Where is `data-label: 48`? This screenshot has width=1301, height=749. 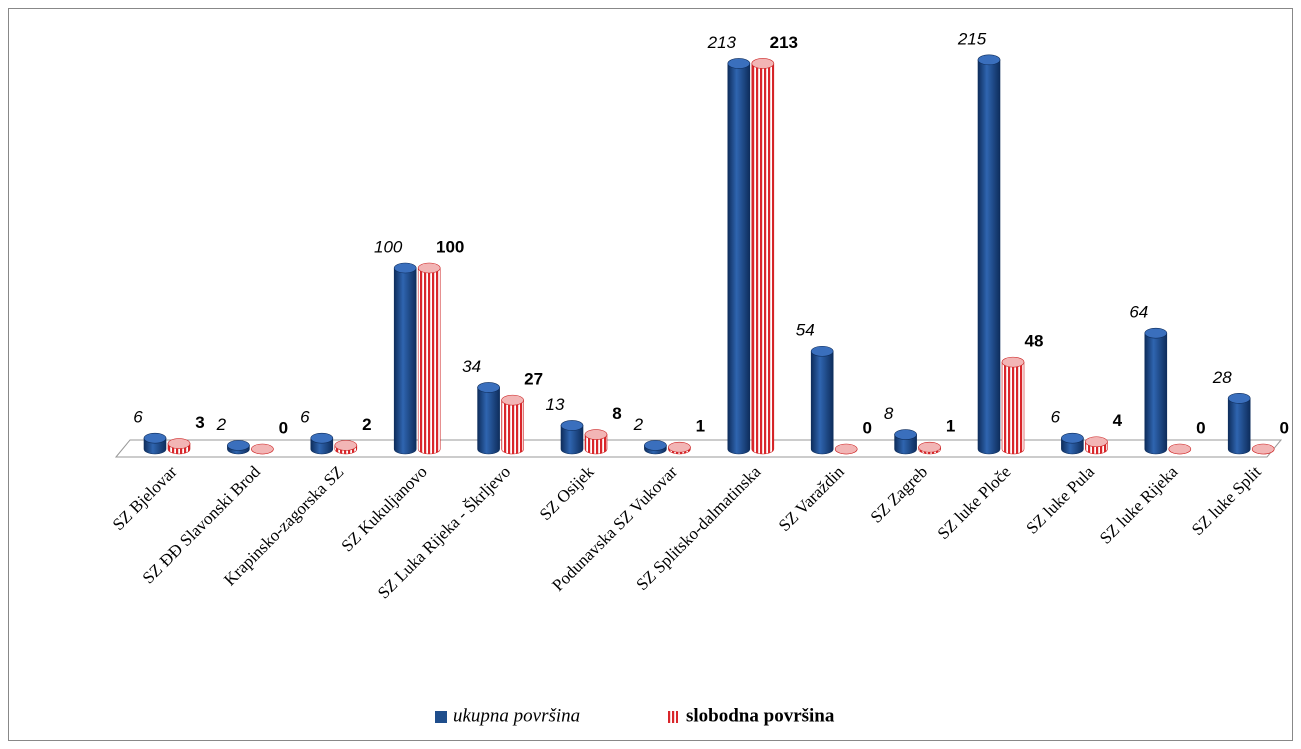
data-label: 48 is located at coordinates (1034, 341).